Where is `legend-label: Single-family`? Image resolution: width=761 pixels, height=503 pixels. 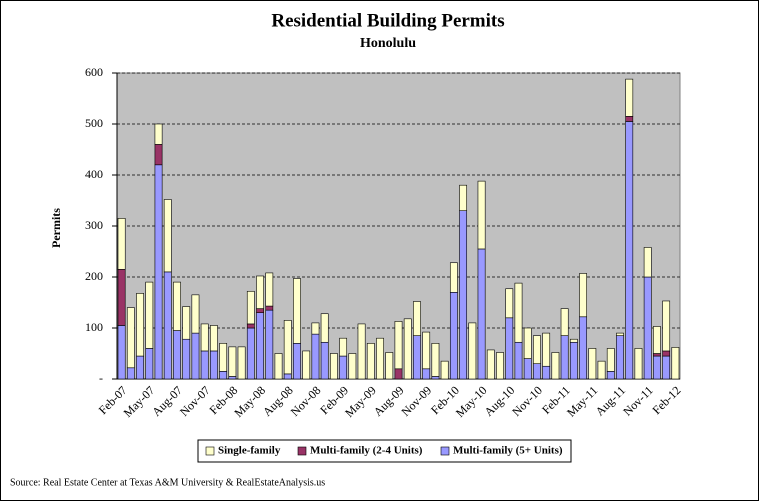 legend-label: Single-family is located at coordinates (249, 451).